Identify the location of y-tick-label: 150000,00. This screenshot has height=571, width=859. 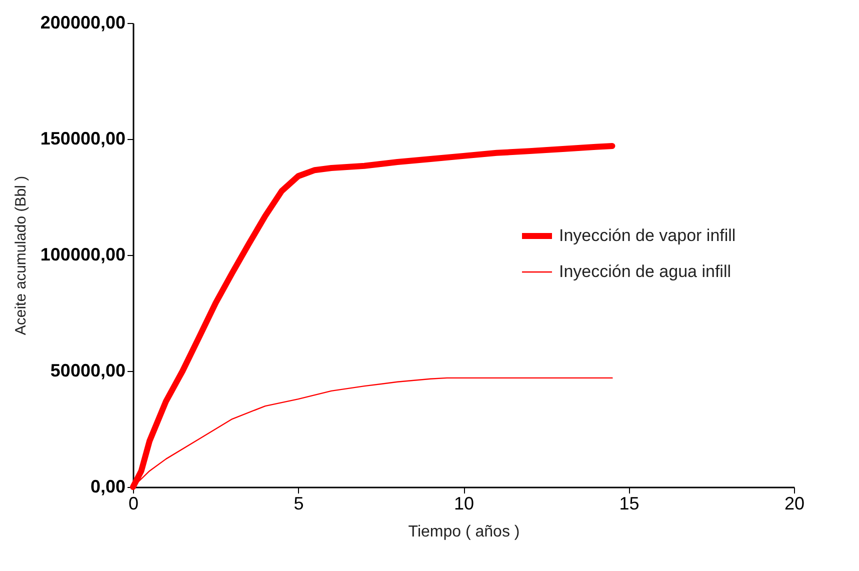
(83, 138).